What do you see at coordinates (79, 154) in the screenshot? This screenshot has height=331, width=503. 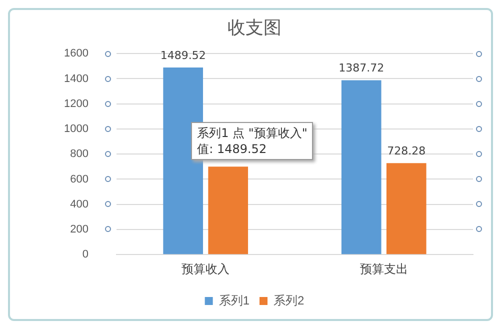 I see `y-tick-label: 800` at bounding box center [79, 154].